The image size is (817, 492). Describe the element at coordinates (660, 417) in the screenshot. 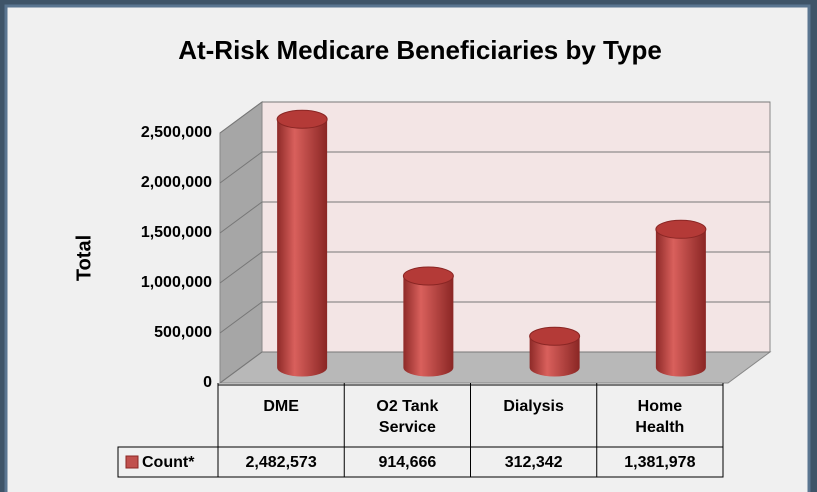

I see `x-tick-label: Home Health` at that location.